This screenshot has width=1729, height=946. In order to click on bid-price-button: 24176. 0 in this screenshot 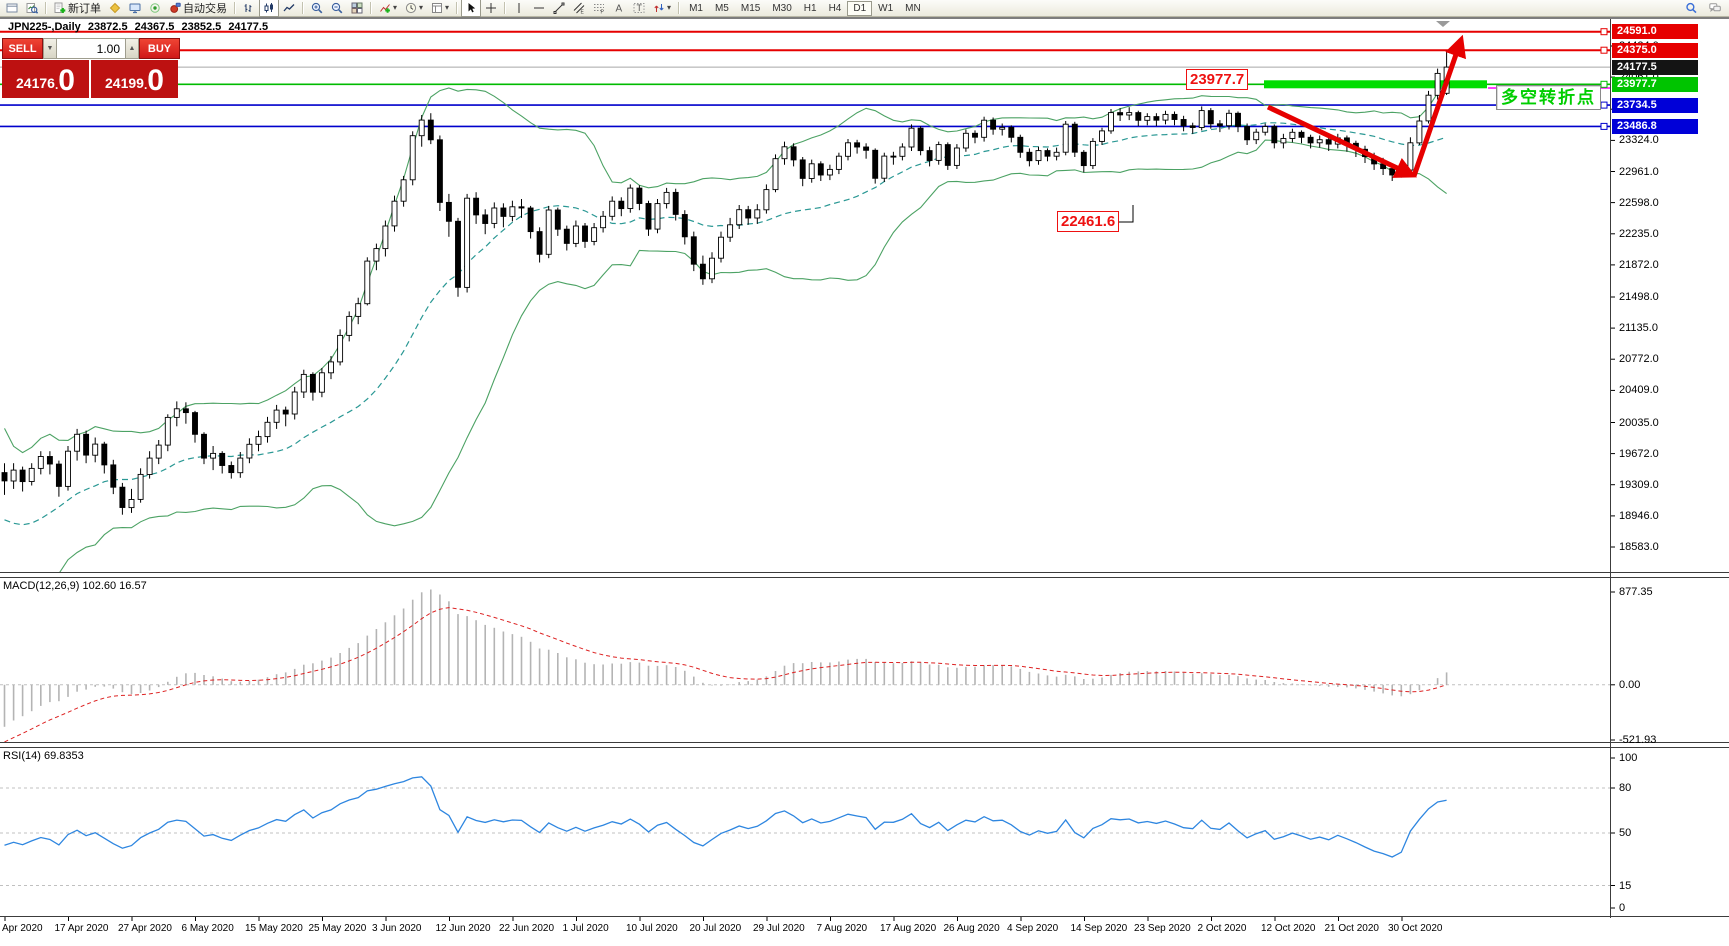, I will do `click(45, 79)`.